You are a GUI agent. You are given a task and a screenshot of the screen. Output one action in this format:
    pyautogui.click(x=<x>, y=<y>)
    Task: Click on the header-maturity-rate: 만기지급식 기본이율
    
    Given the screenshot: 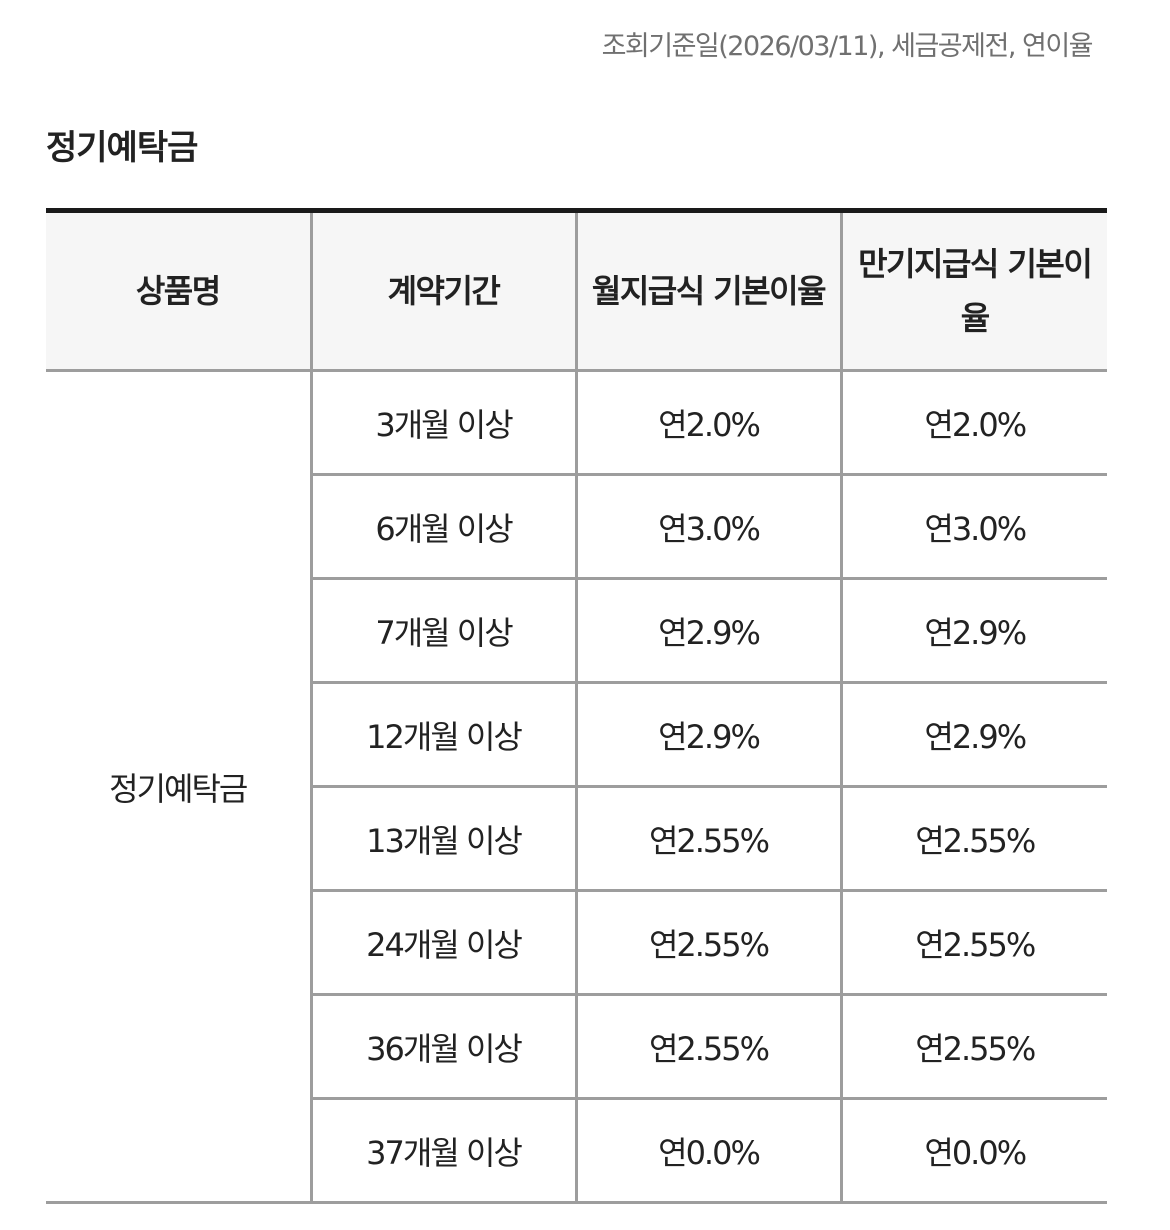 What is the action you would take?
    pyautogui.click(x=974, y=291)
    